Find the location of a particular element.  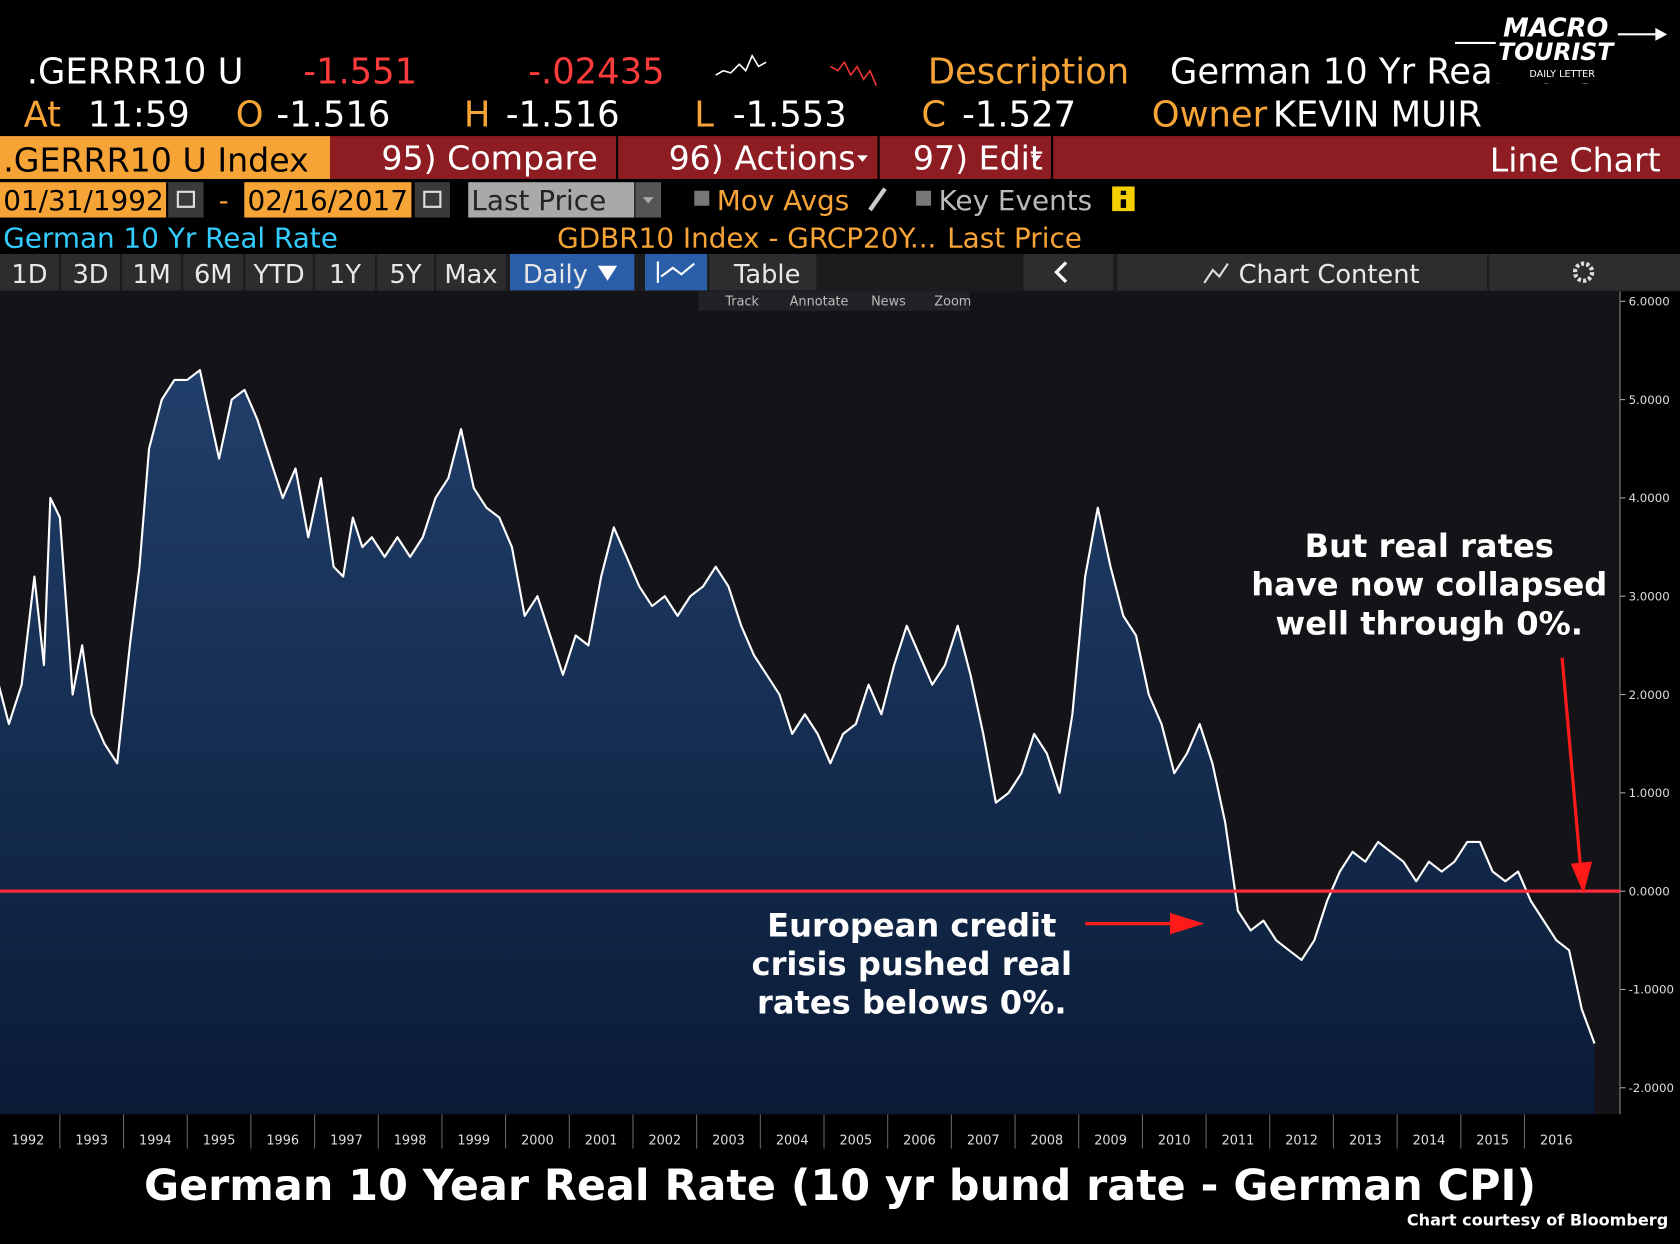

owner: KEVIN MUIR is located at coordinates (1377, 114).